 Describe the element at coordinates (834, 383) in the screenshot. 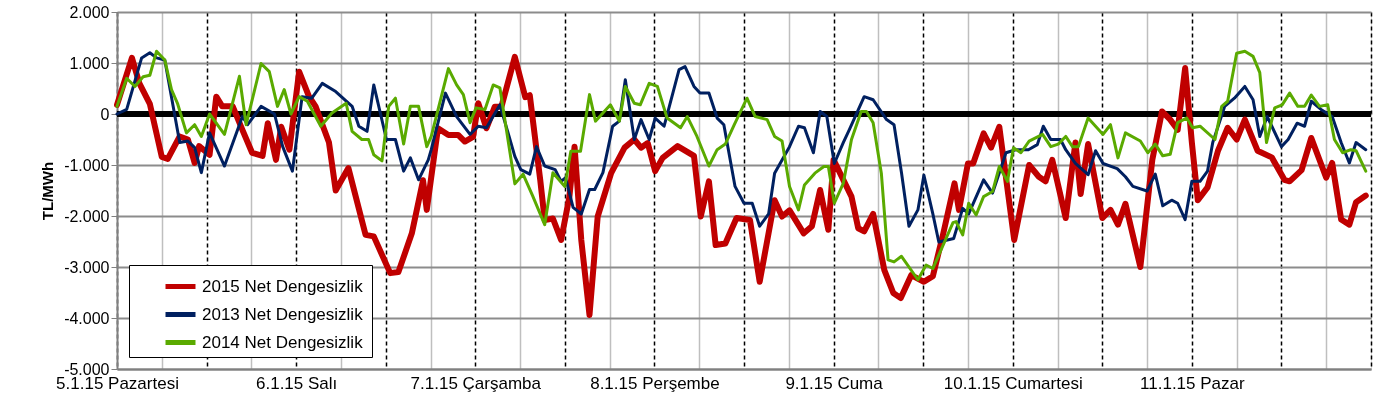

I see `x-tick-label: 9.1.15 Cuma` at that location.